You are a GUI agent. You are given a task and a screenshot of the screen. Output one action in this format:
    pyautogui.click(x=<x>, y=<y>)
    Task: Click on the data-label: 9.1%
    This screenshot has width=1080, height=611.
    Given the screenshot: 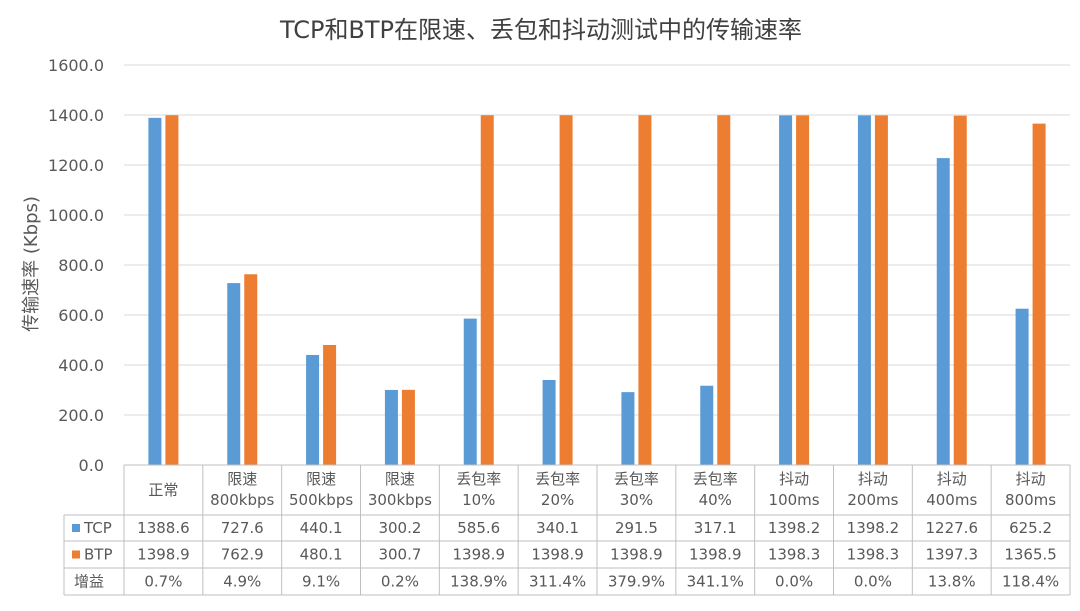 What is the action you would take?
    pyautogui.click(x=321, y=582)
    